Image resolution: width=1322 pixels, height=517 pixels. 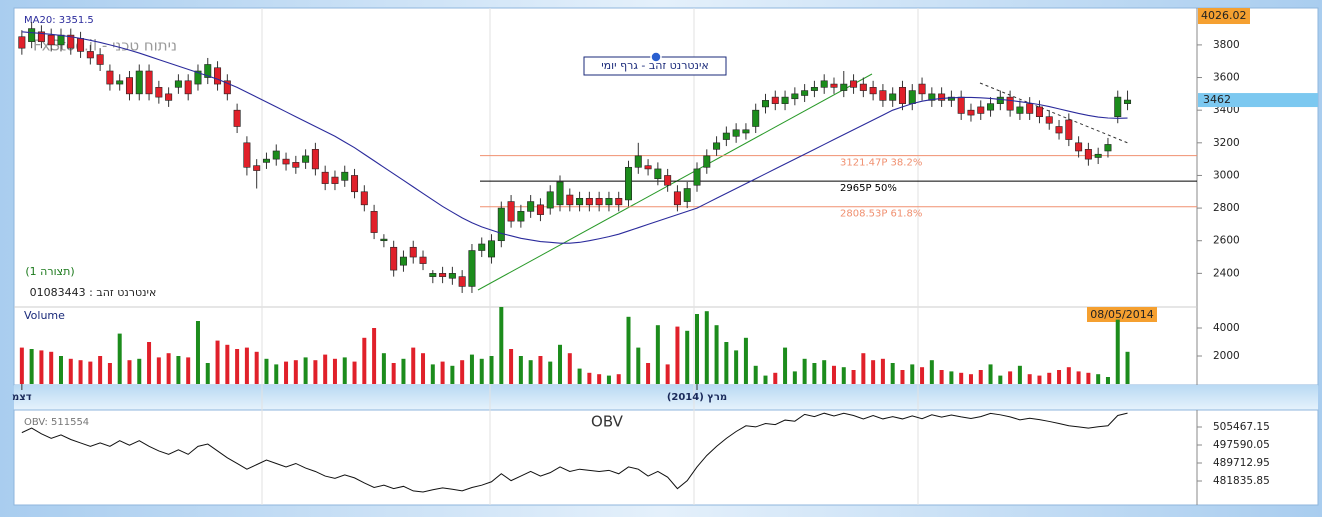 What do you see at coordinates (881, 214) in the screenshot?
I see `fib-label: 2808.53P 61.8%` at bounding box center [881, 214].